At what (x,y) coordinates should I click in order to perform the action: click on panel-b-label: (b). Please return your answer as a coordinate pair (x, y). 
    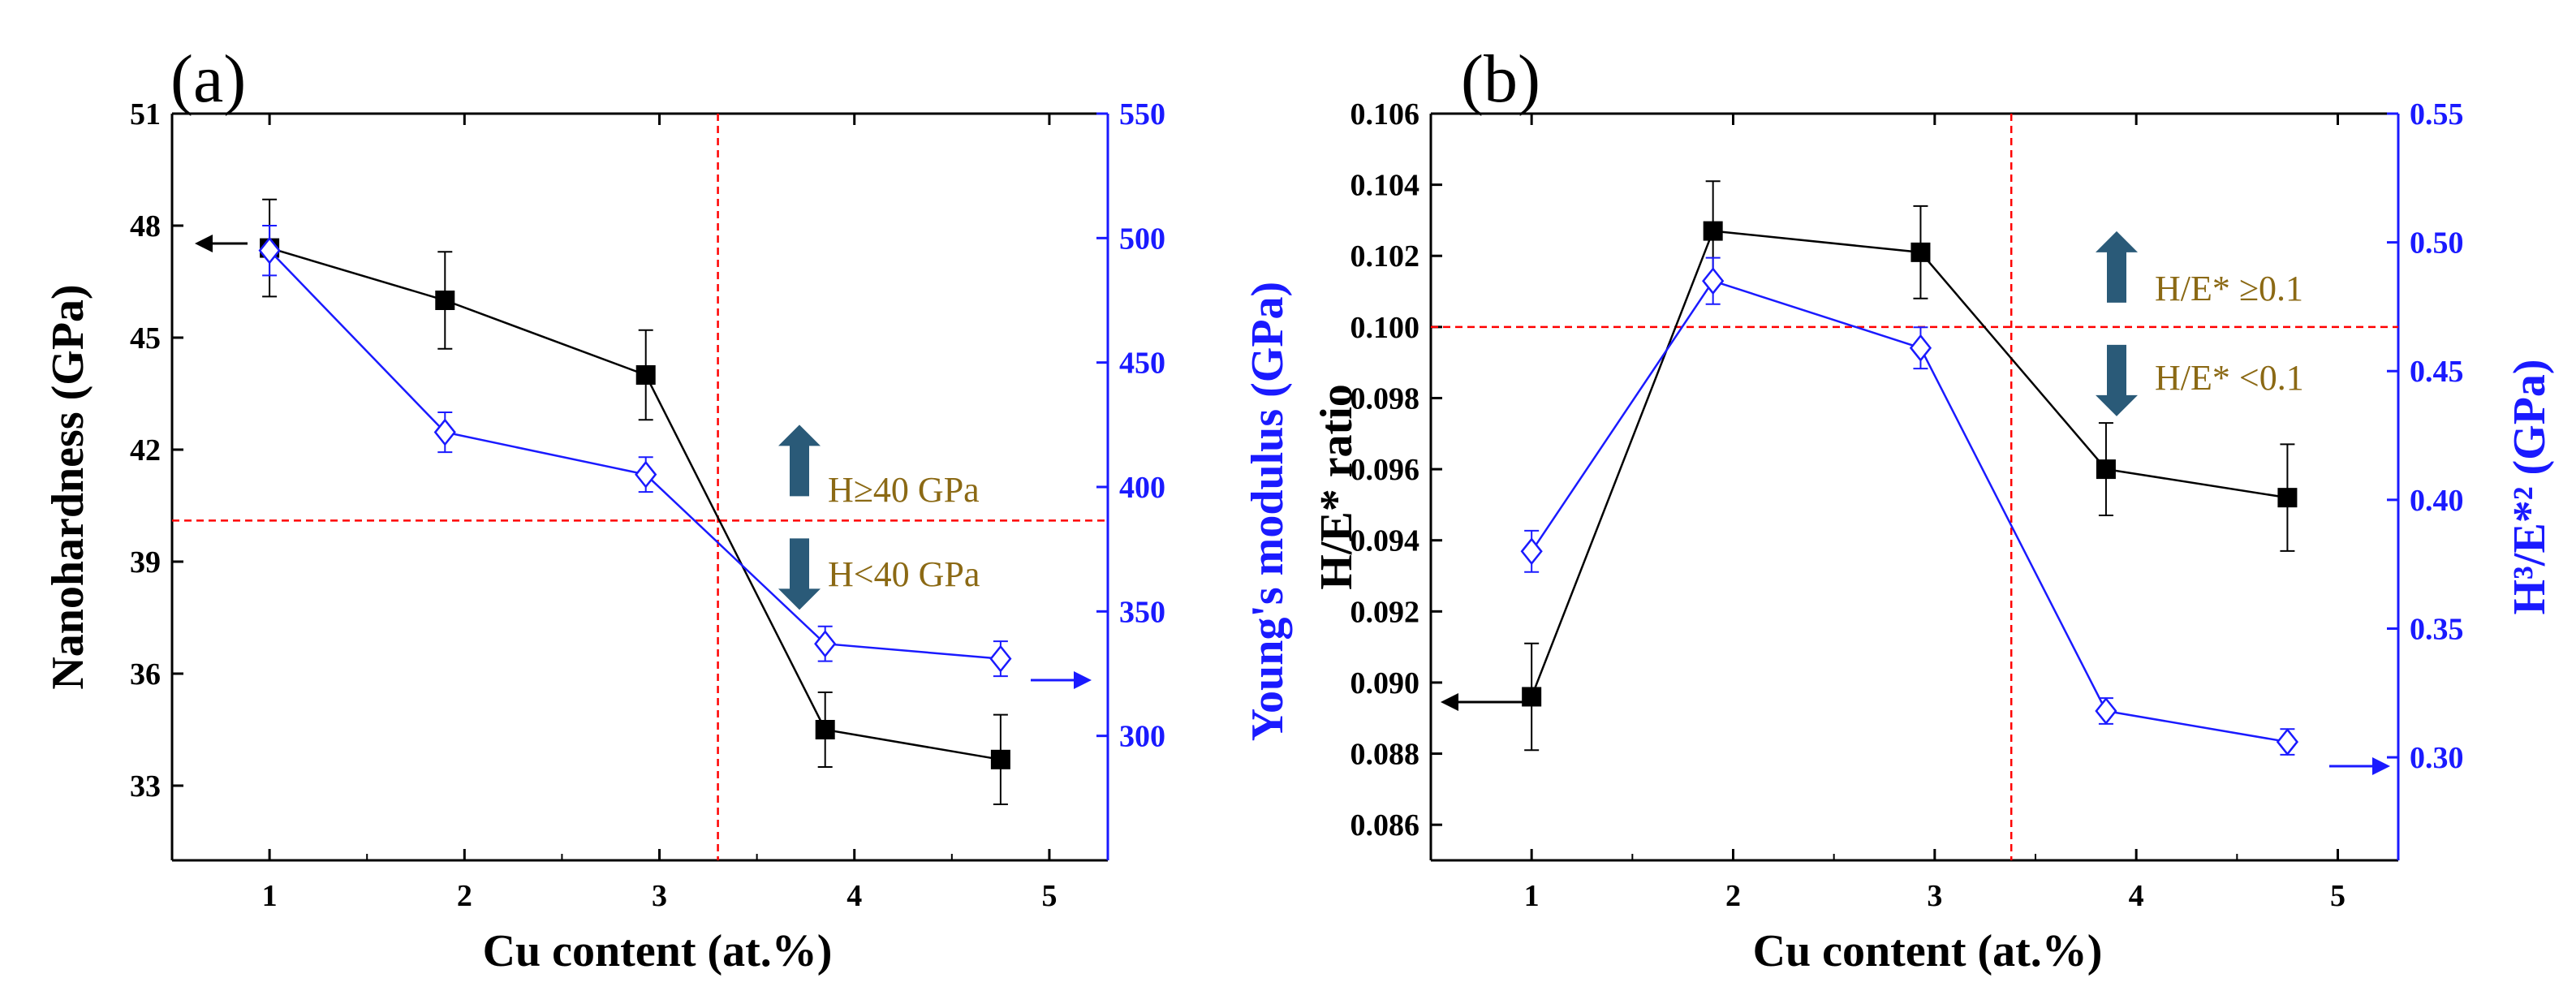
    Looking at the image, I should click on (1501, 79).